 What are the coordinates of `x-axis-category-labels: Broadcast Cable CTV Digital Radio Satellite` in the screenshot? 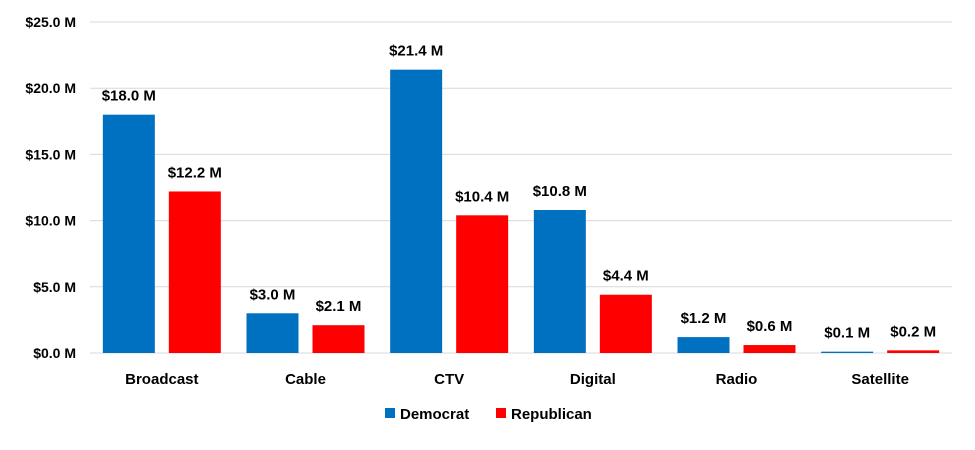 It's located at (517, 379).